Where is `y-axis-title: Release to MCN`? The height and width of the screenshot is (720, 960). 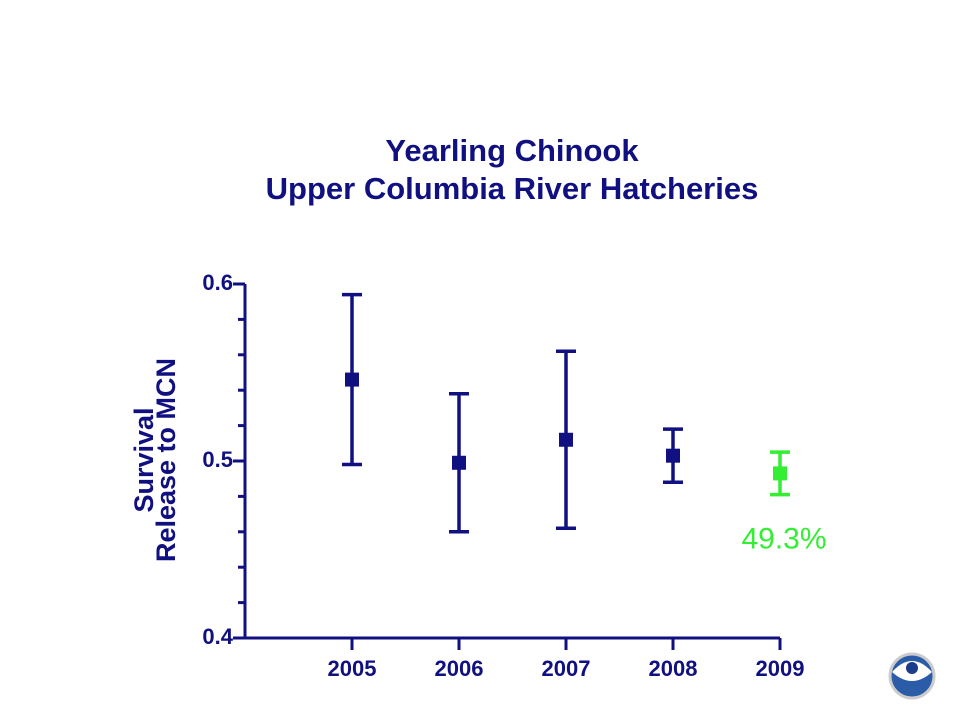 y-axis-title: Release to MCN is located at coordinates (166, 460).